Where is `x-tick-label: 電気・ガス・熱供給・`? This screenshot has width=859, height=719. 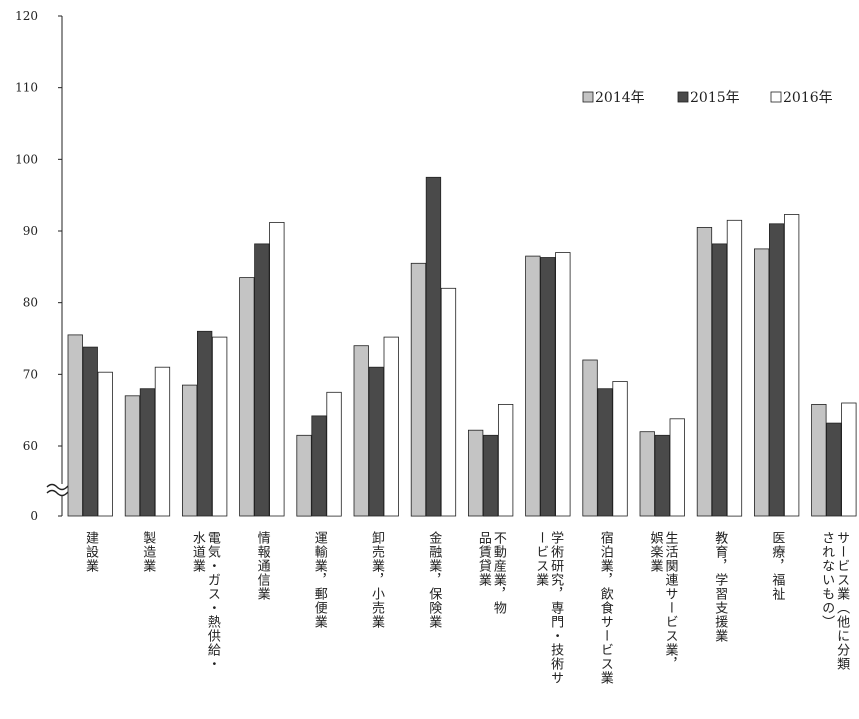
x-tick-label: 電気・ガス・熱供給・ is located at coordinates (213, 601).